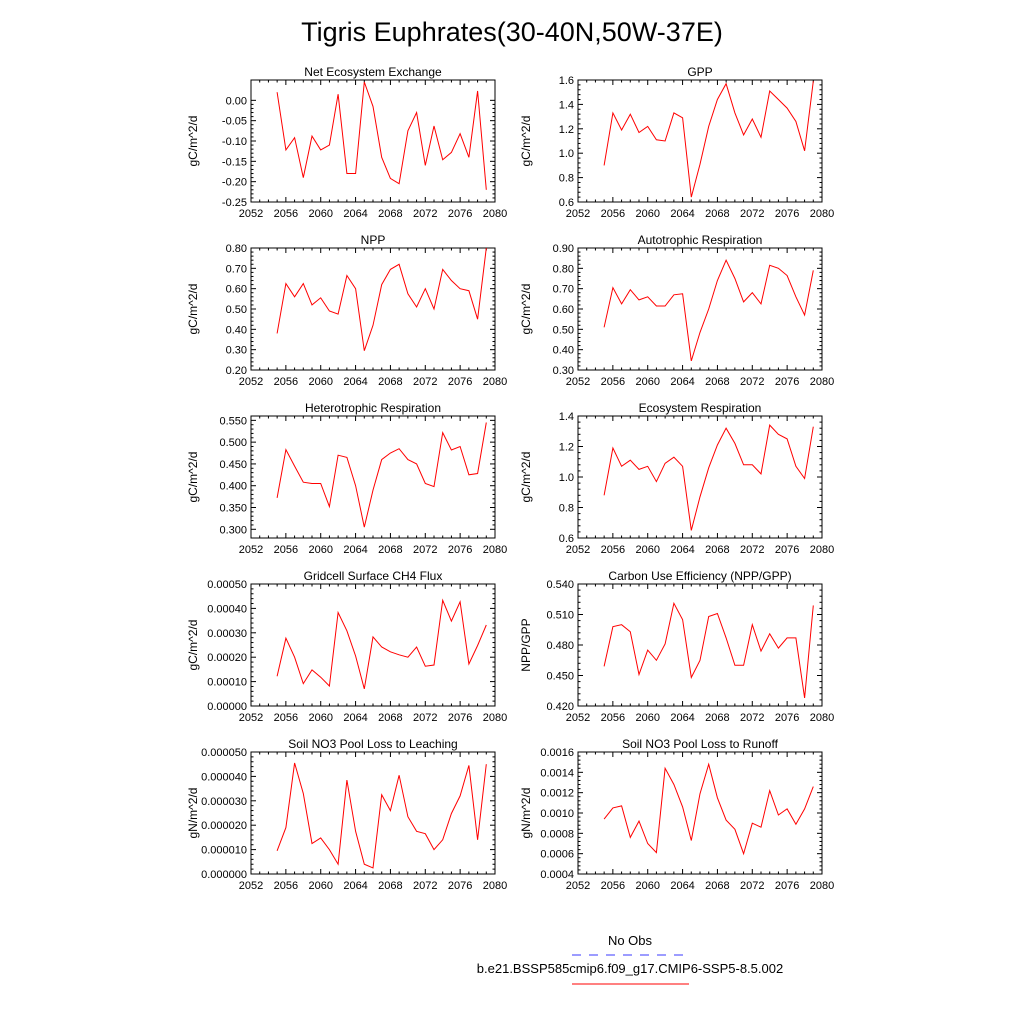  What do you see at coordinates (700, 408) in the screenshot?
I see `panel-title: Ecosystem Respiration` at bounding box center [700, 408].